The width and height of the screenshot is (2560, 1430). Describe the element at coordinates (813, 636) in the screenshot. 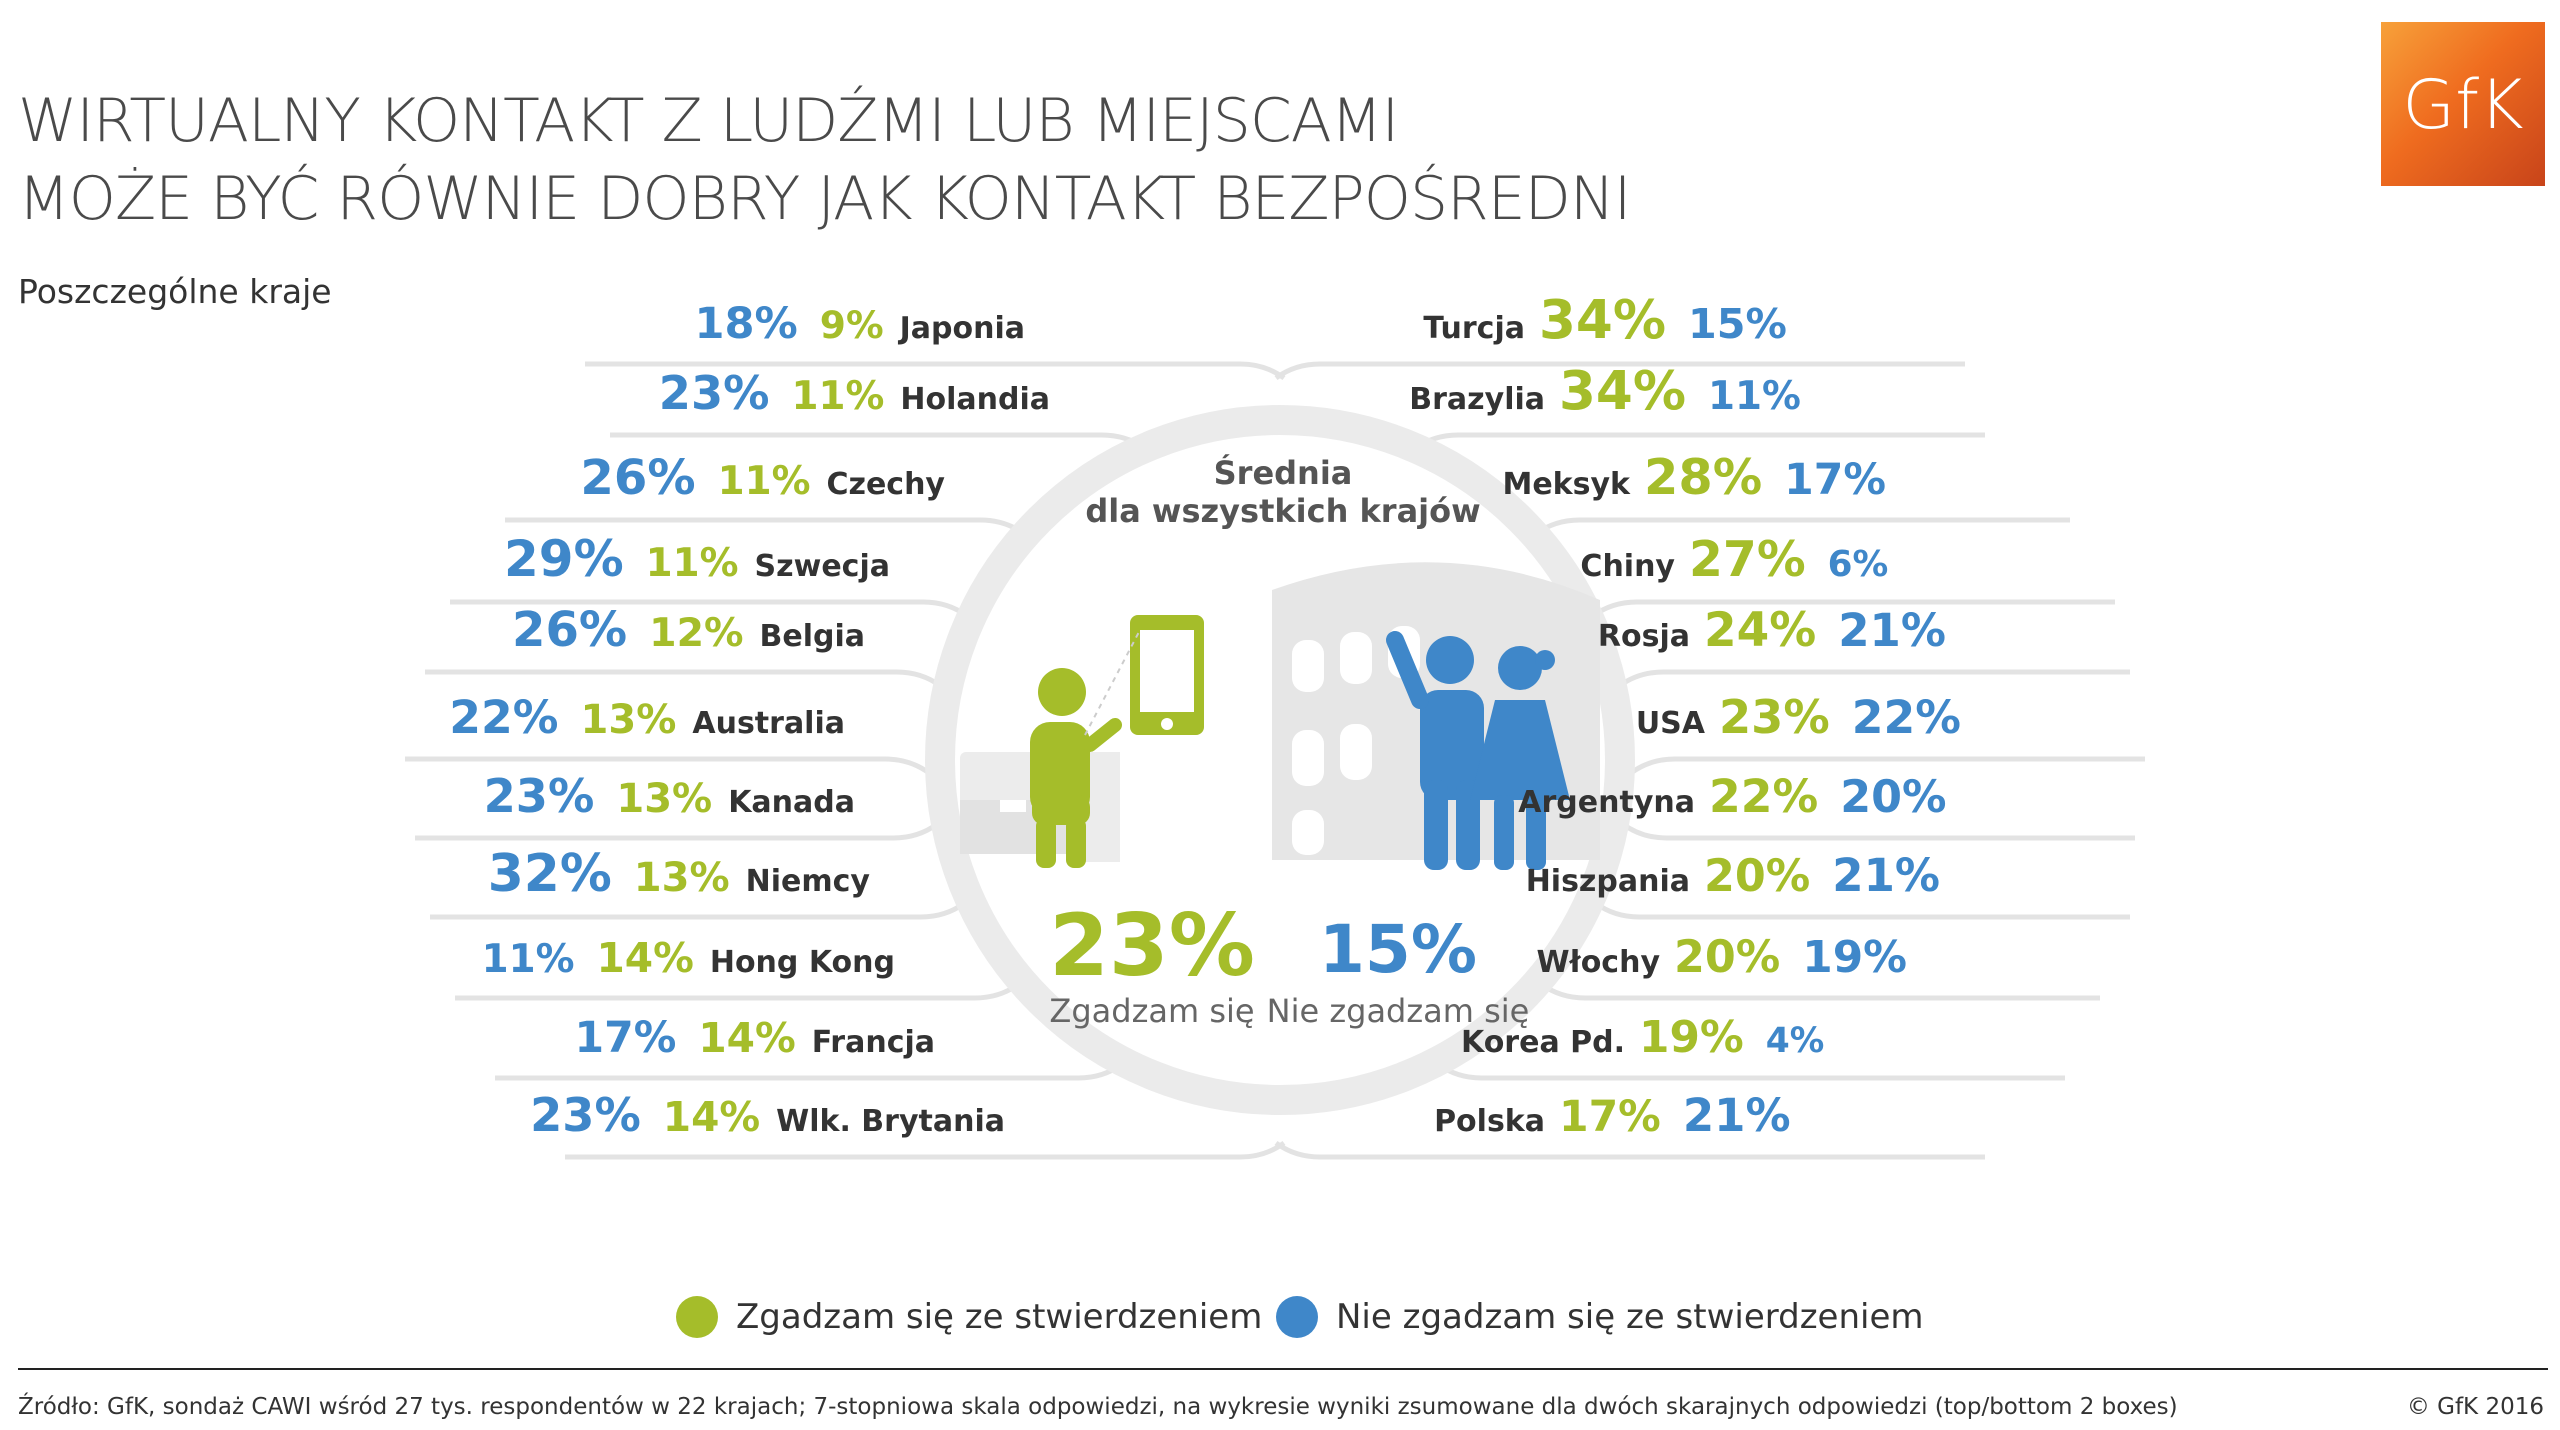

I see `country-name: Belgia` at that location.